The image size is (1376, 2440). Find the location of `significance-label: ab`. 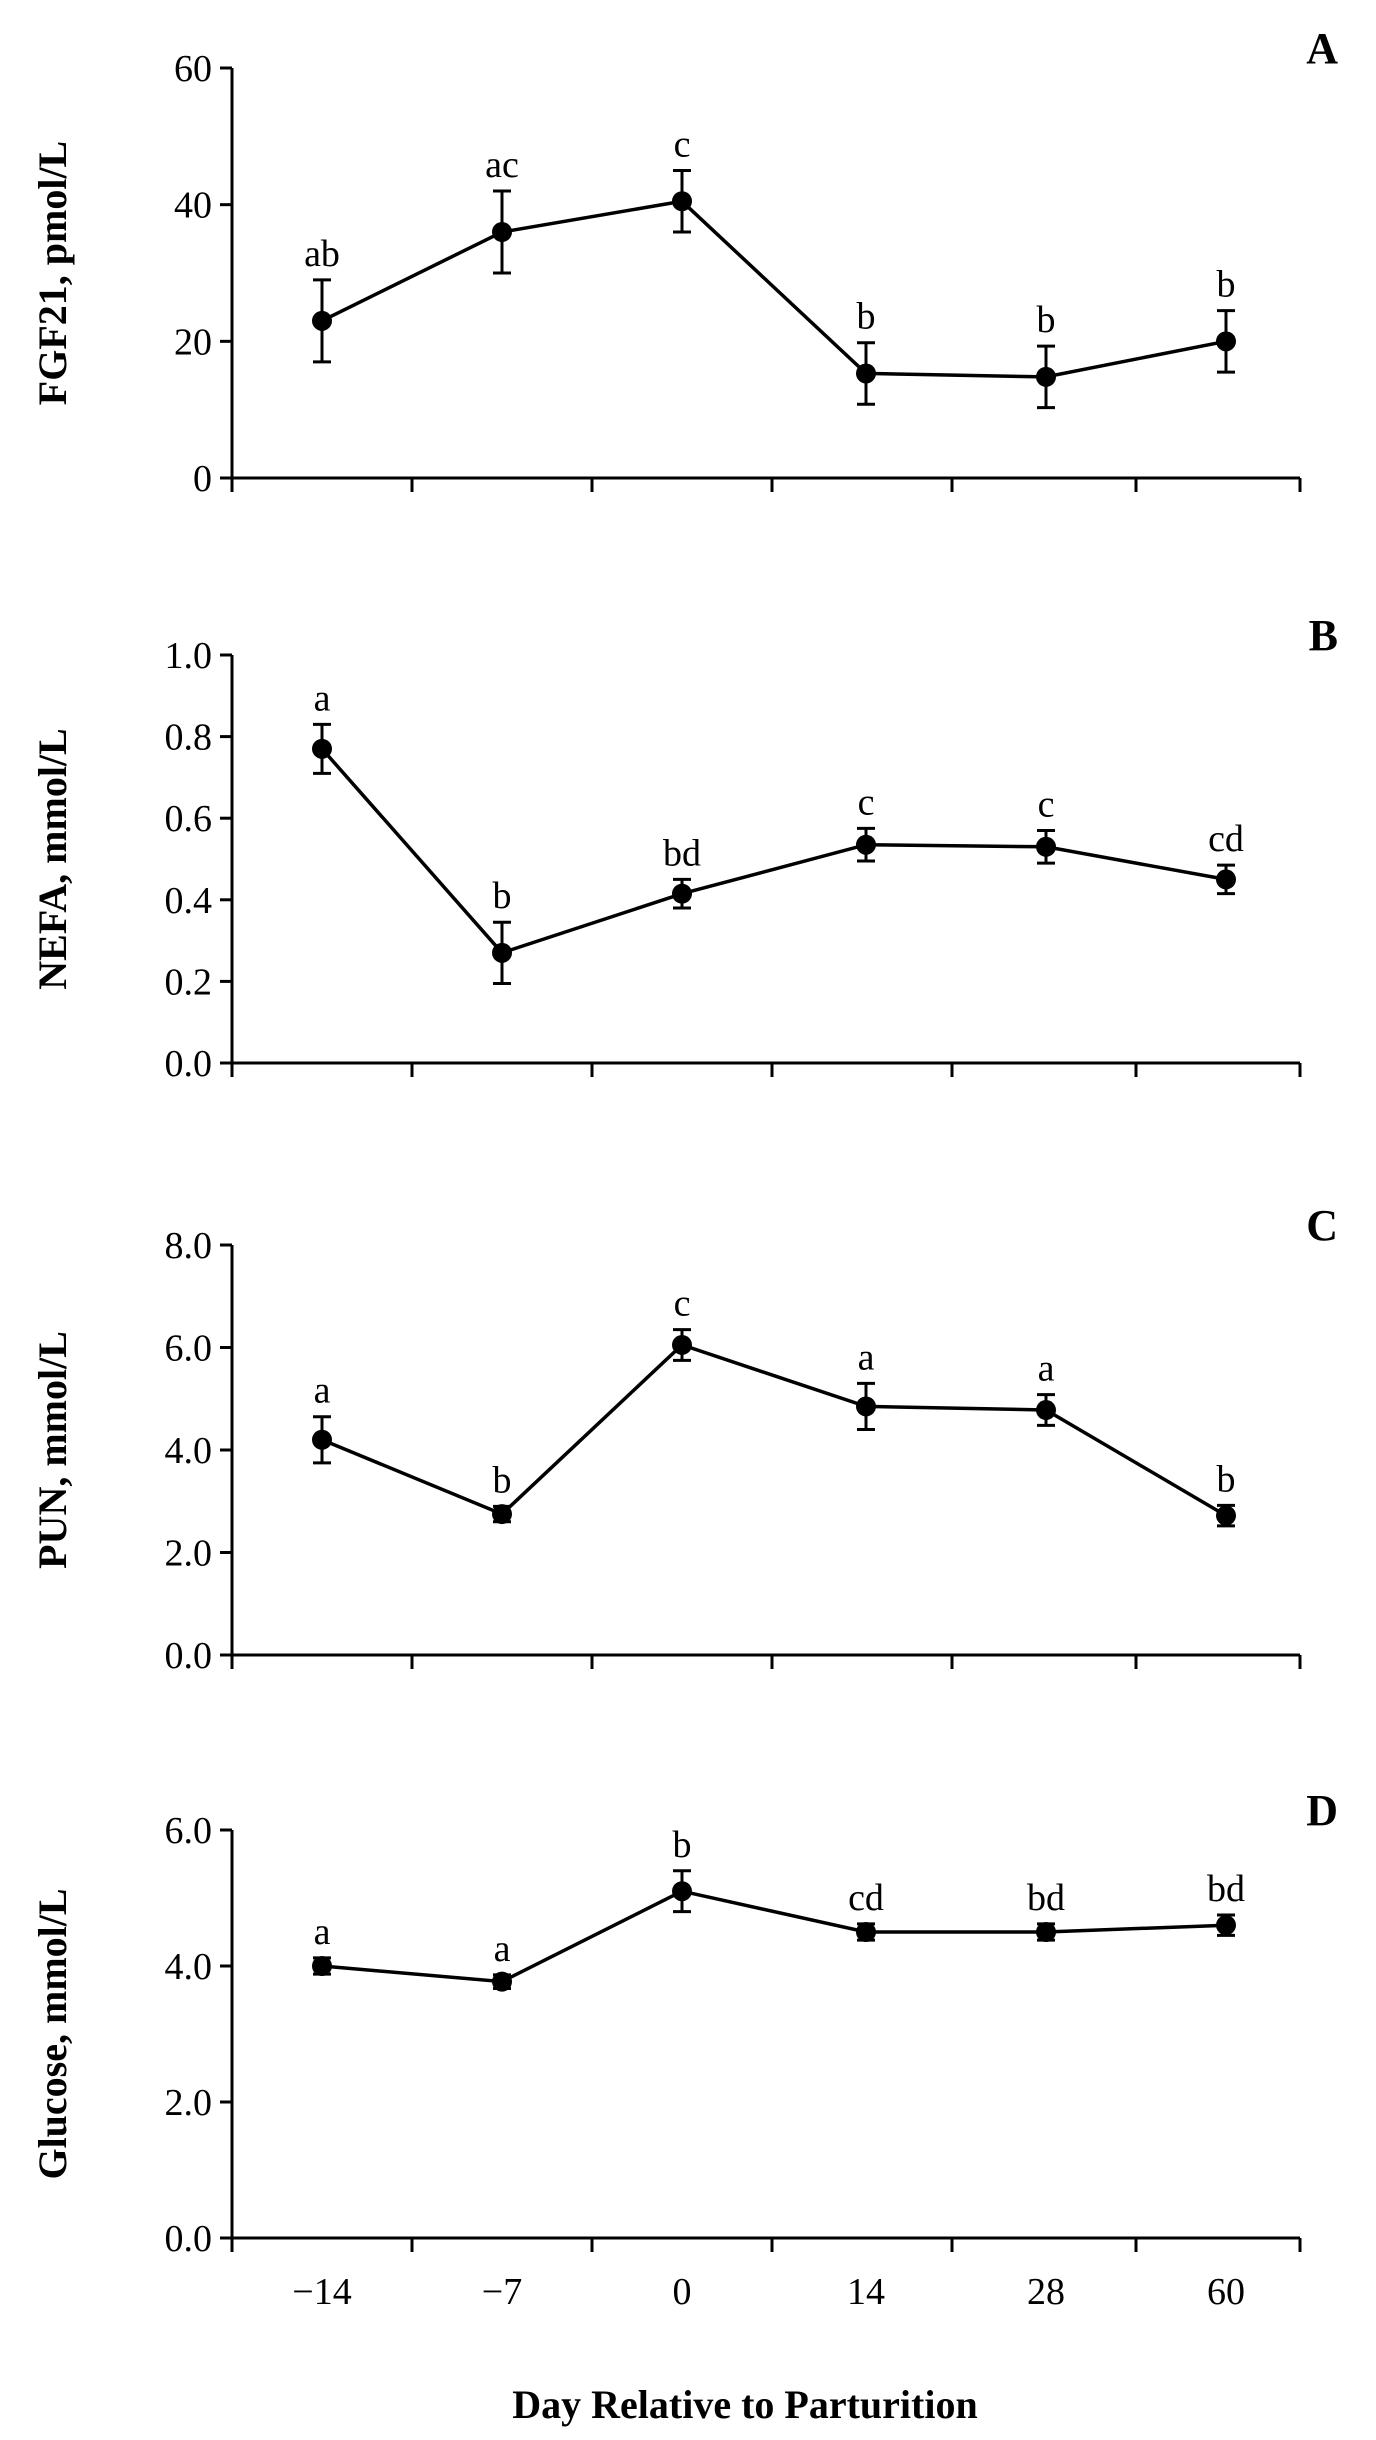

significance-label: ab is located at coordinates (322, 254).